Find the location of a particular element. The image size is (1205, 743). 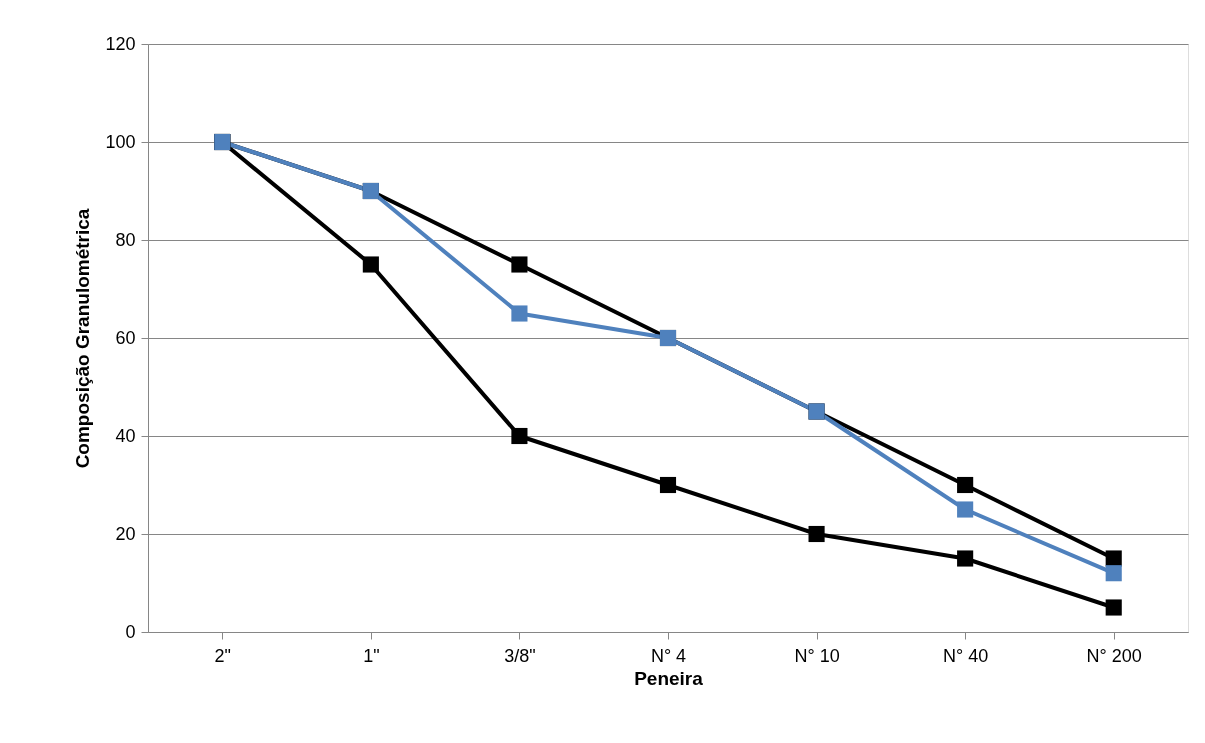

x-tick-label: 2" is located at coordinates (222, 655).